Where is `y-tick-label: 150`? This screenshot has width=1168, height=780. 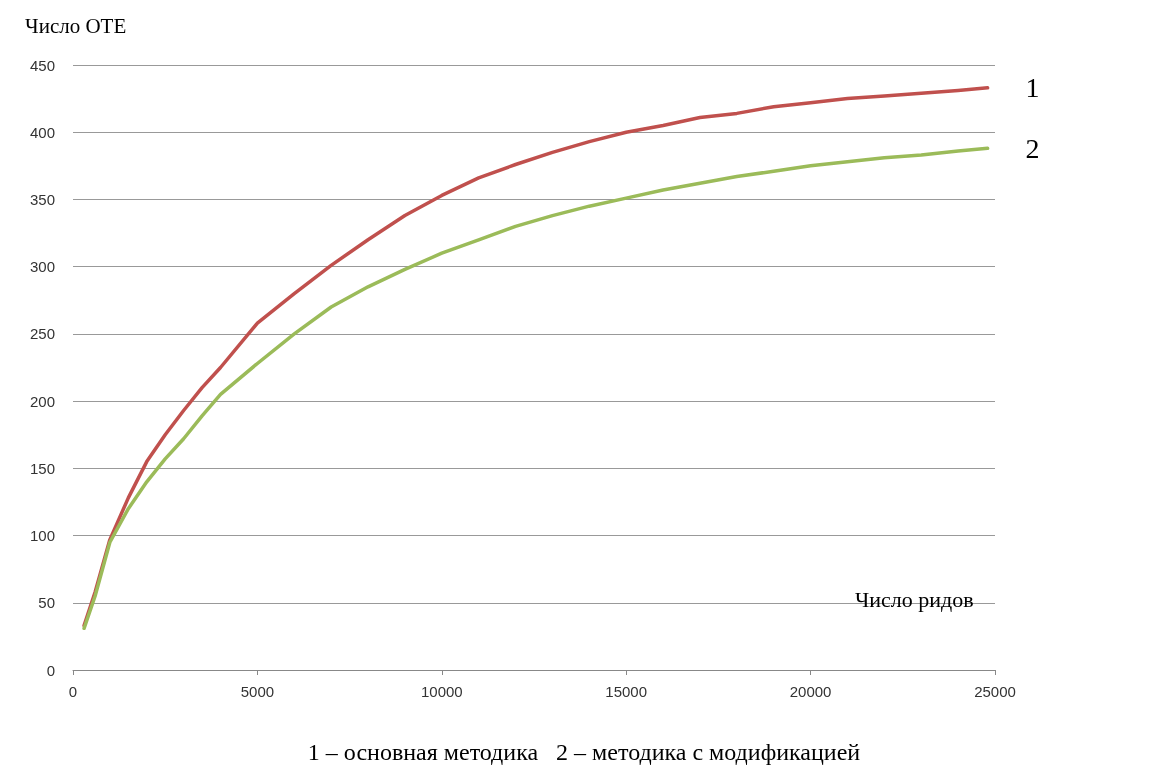
y-tick-label: 150 is located at coordinates (42, 468).